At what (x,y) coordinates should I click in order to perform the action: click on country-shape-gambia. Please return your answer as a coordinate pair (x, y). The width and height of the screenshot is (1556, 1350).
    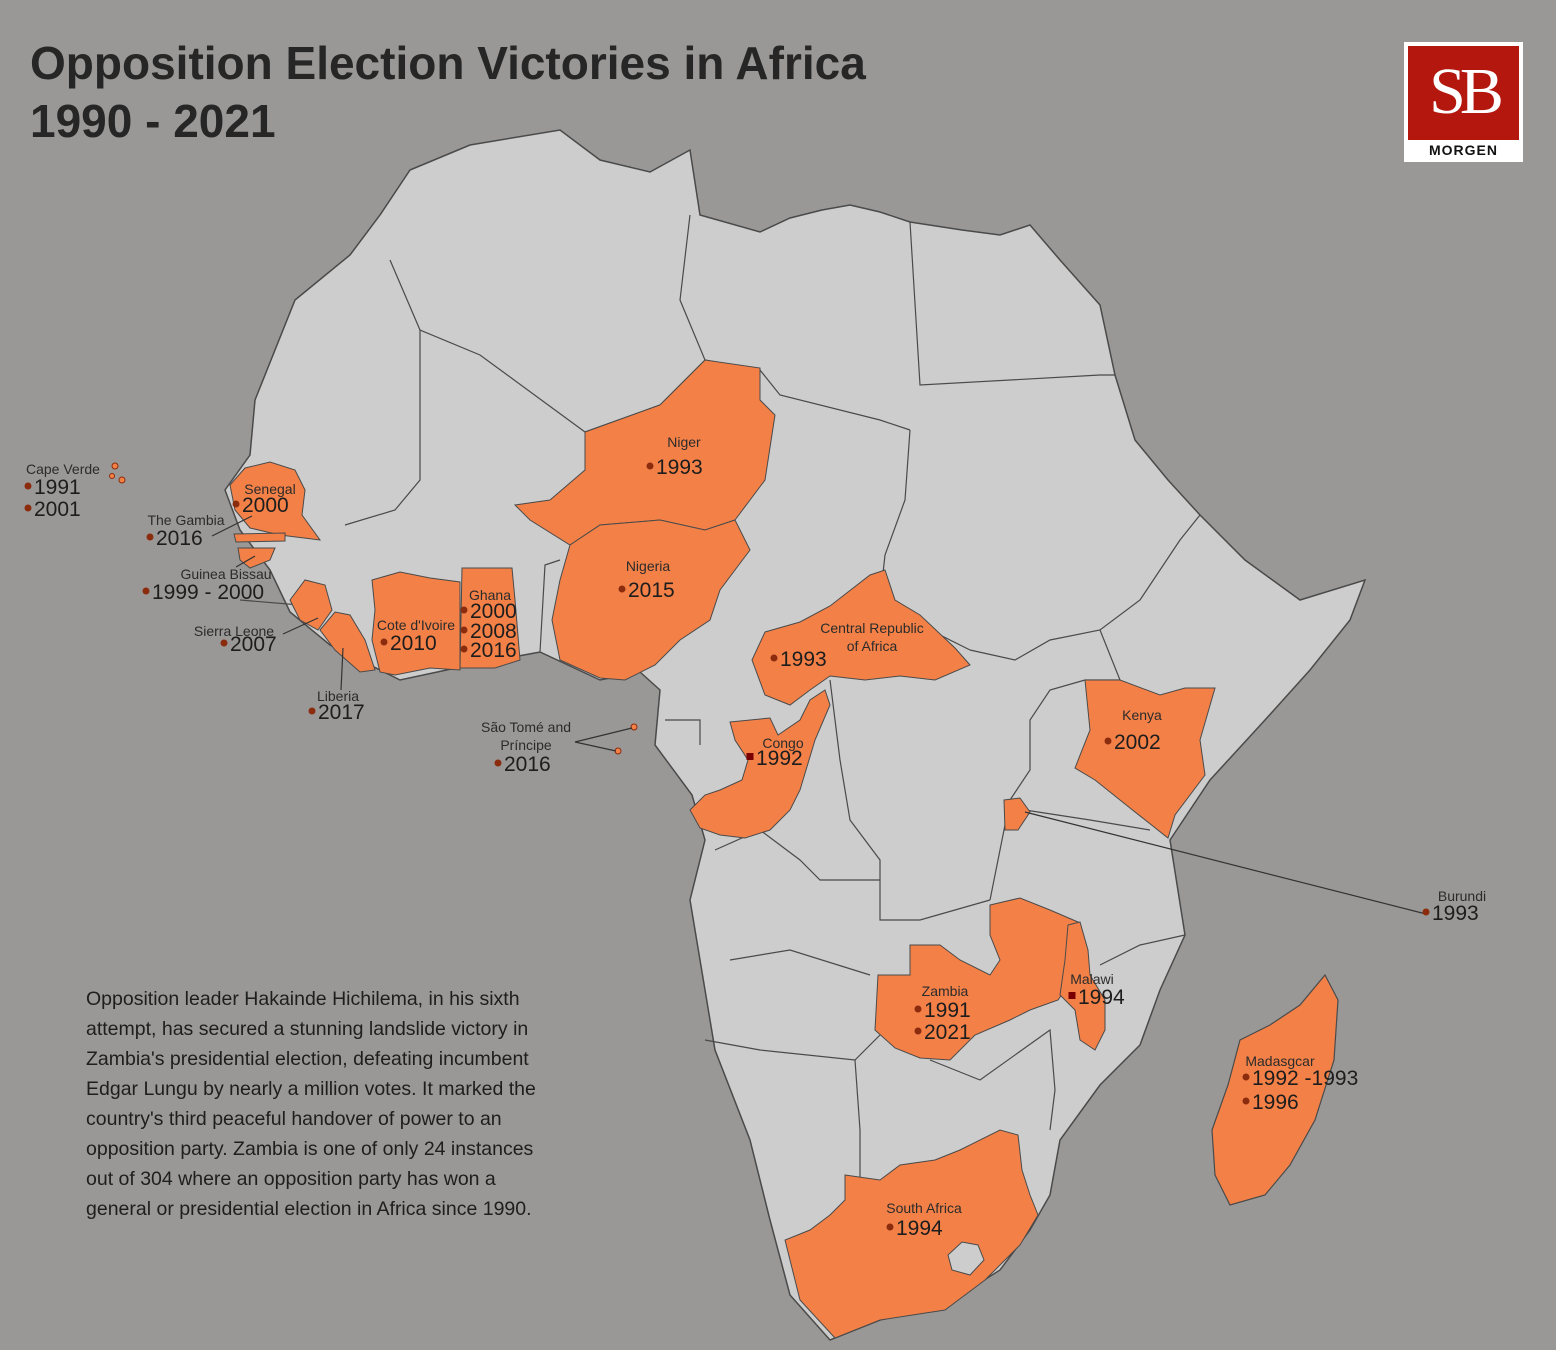
    Looking at the image, I should click on (259, 537).